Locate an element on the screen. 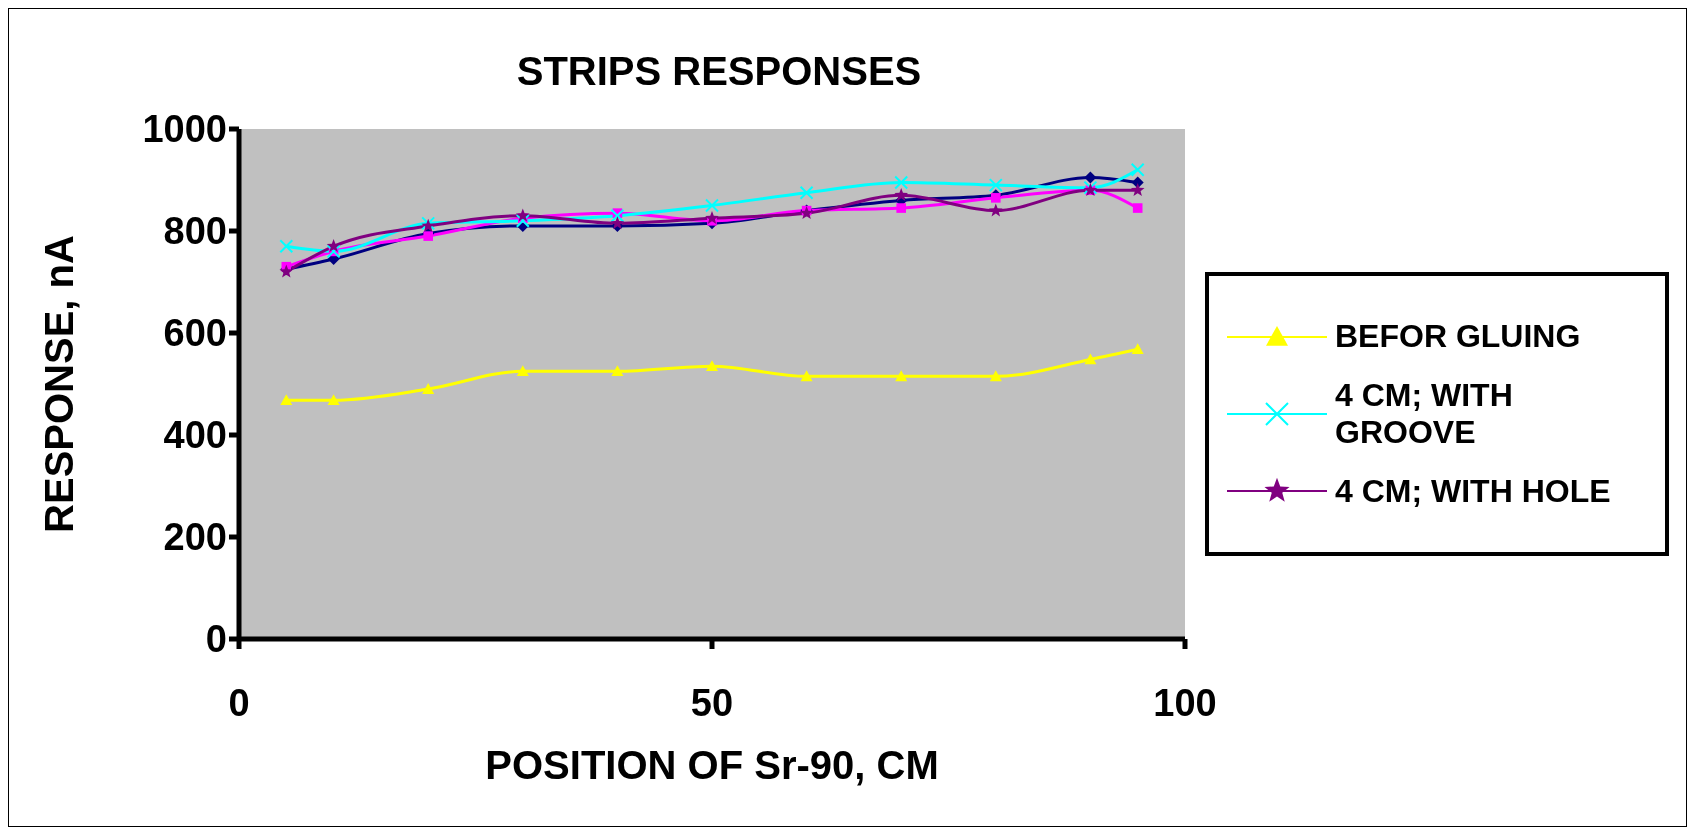 The image size is (1695, 835). y-tick-label: 1000 is located at coordinates (184, 129).